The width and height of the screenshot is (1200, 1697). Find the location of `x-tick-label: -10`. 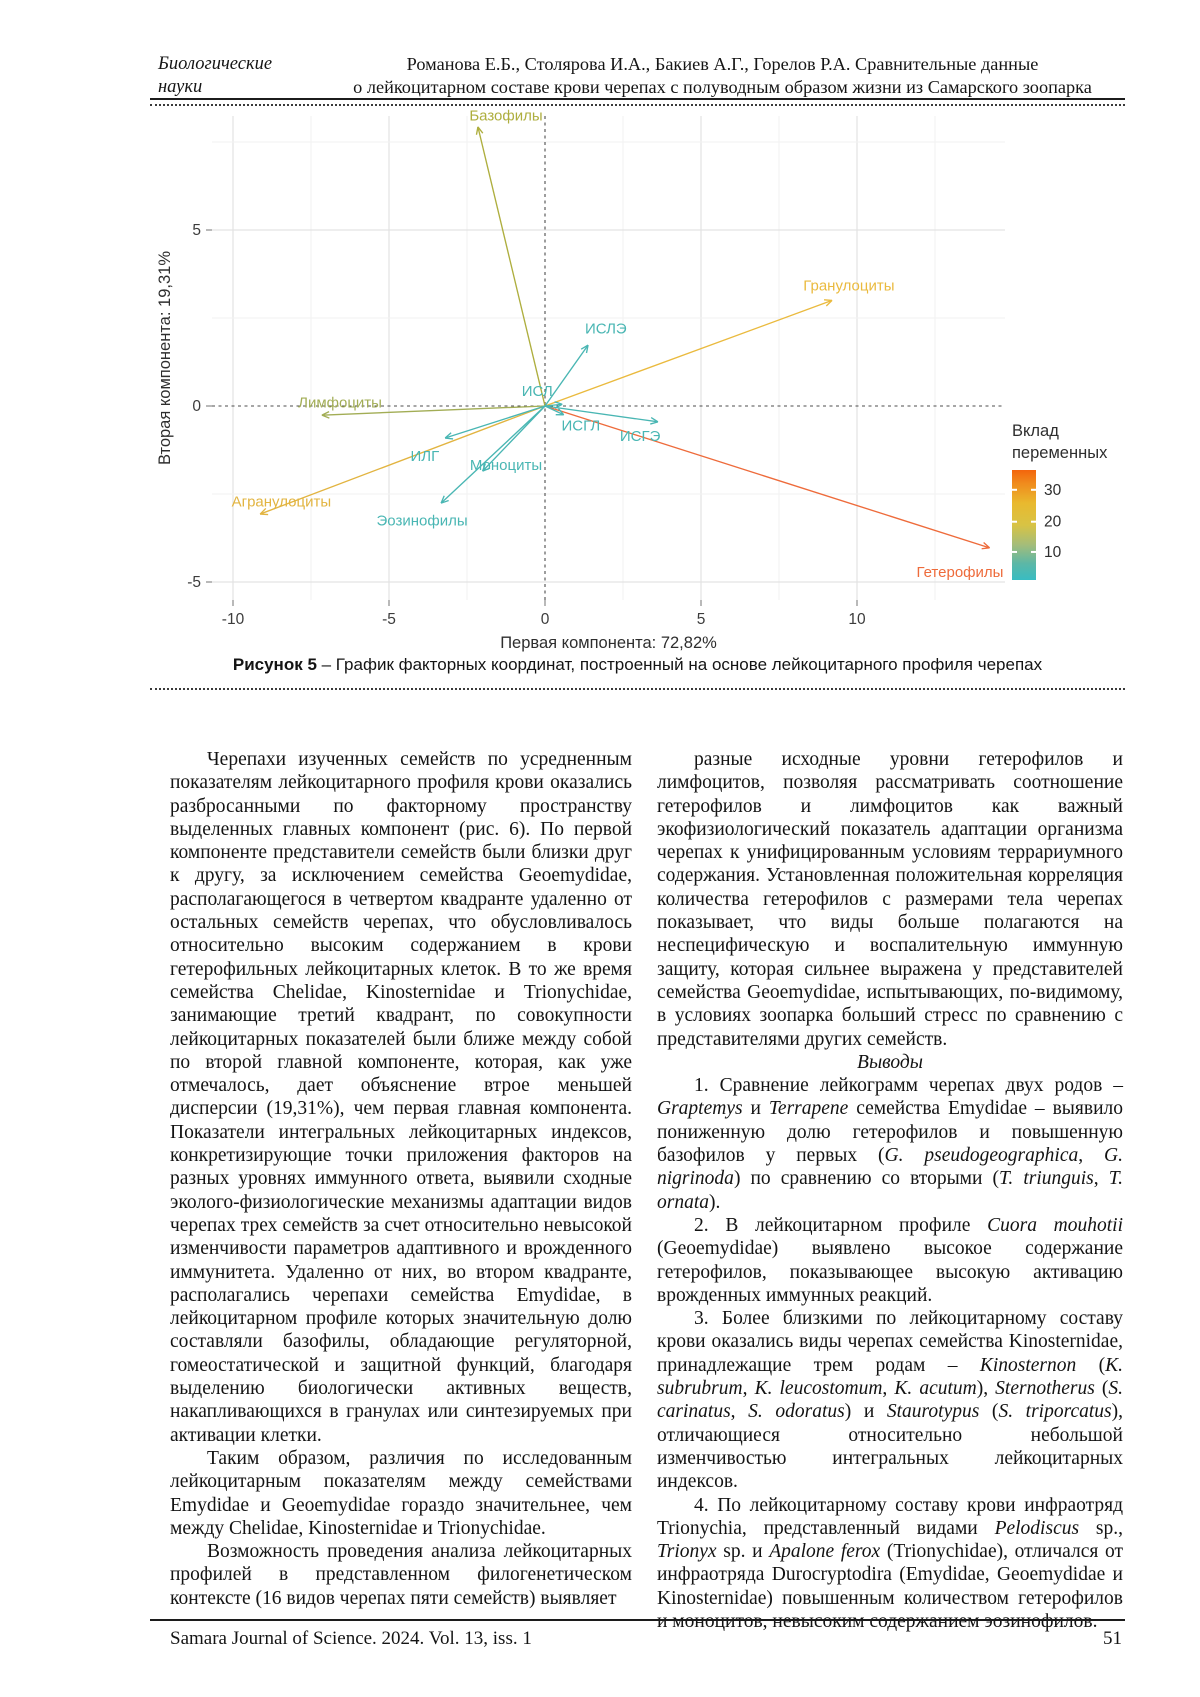

x-tick-label: -10 is located at coordinates (233, 619).